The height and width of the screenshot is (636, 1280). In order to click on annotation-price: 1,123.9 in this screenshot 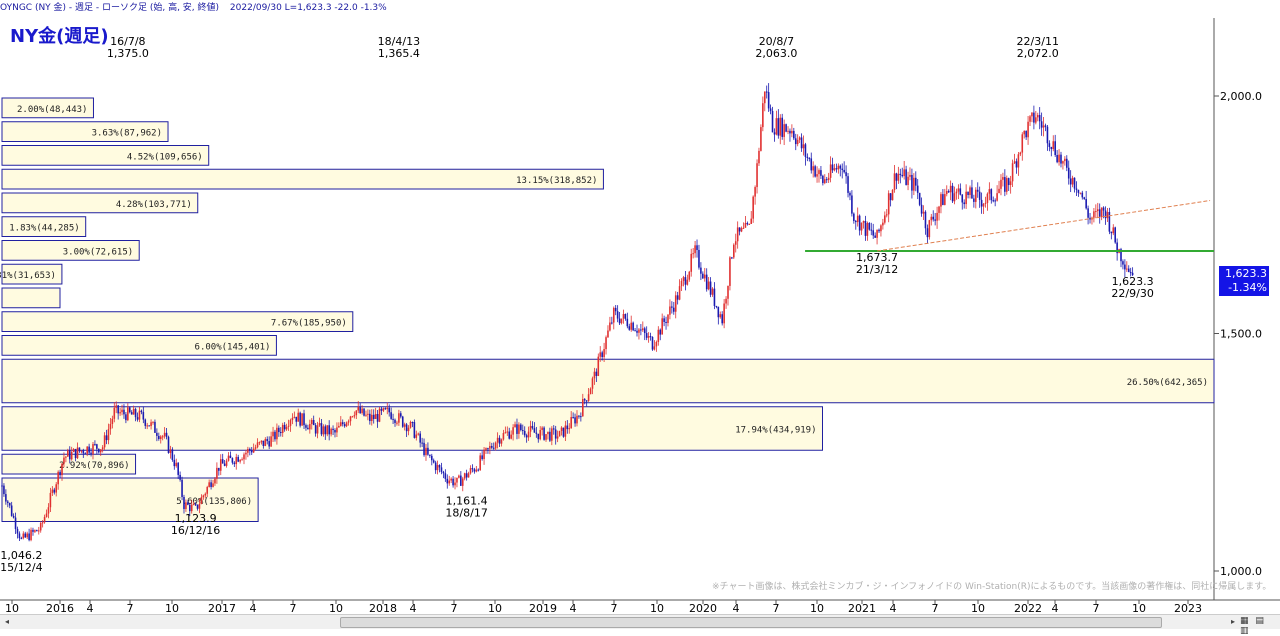, I will do `click(196, 518)`.